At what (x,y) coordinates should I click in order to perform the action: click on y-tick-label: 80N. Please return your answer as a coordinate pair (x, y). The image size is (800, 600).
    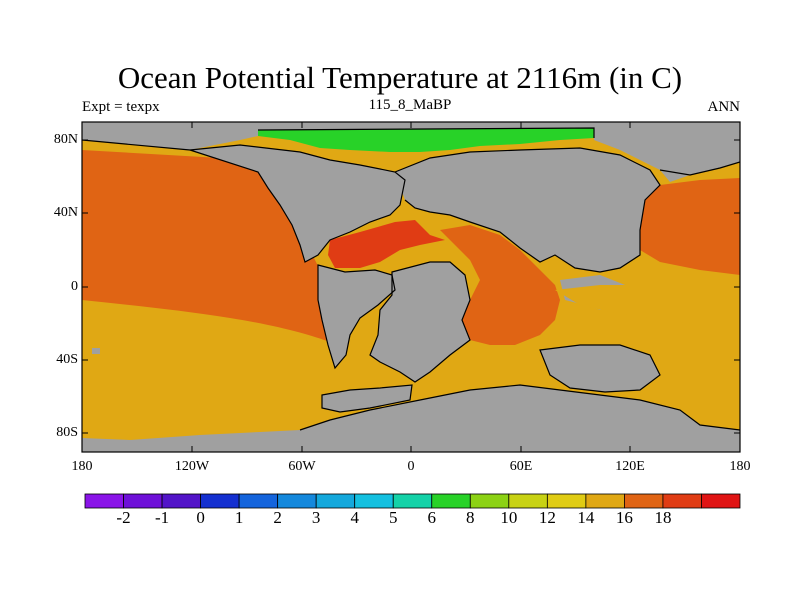
    Looking at the image, I should click on (65, 139).